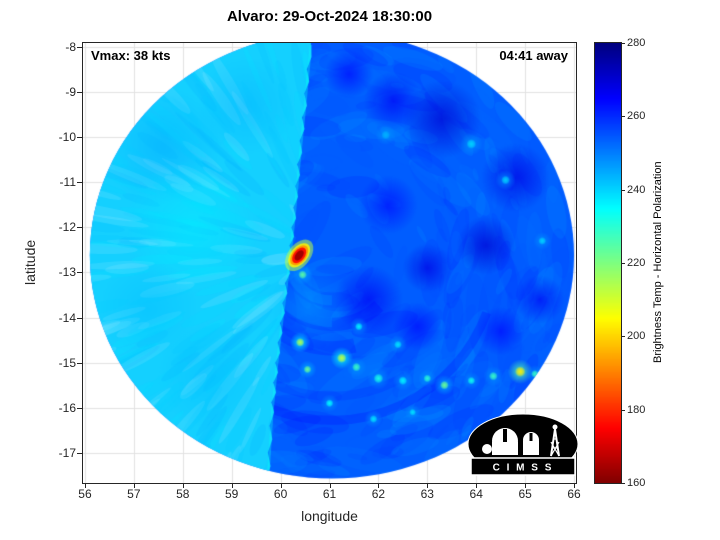 This screenshot has height=540, width=720. Describe the element at coordinates (523, 468) in the screenshot. I see `cimss-logo-text: C I M S S` at that location.